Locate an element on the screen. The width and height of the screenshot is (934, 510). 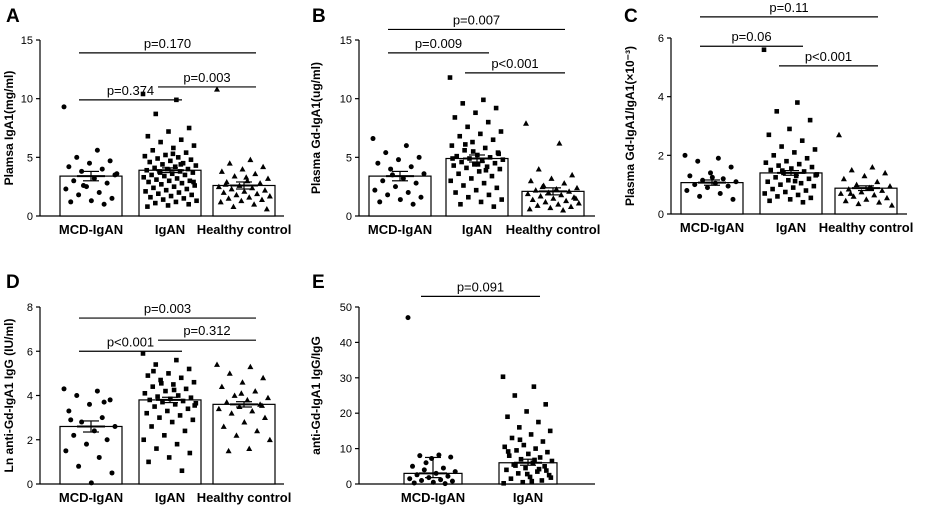
p-value-label: p=0.374 is located at coordinates (130, 90).